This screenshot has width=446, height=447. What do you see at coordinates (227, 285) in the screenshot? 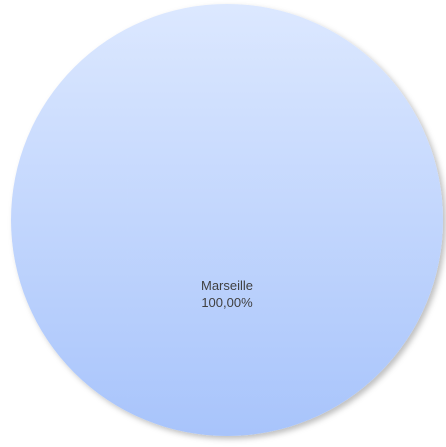
I see `slice-category-label: Marseille` at bounding box center [227, 285].